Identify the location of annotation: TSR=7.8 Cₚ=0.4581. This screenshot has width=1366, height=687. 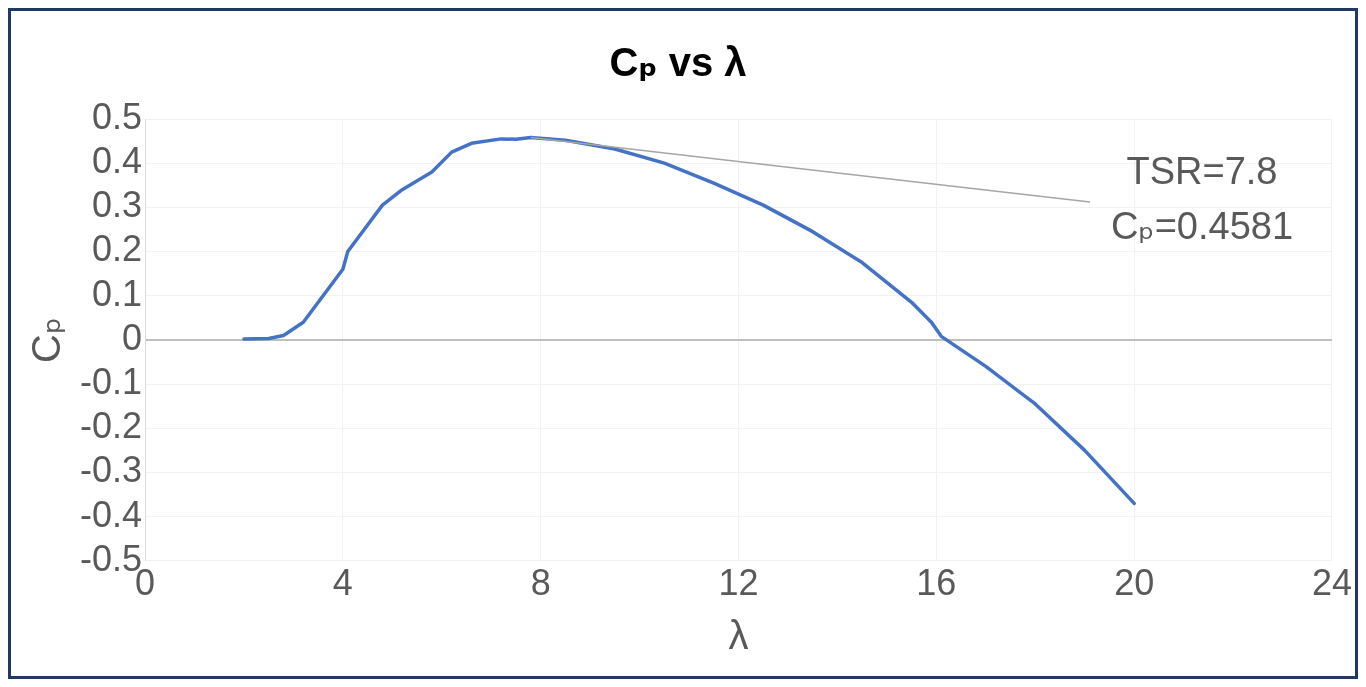
(1202, 199).